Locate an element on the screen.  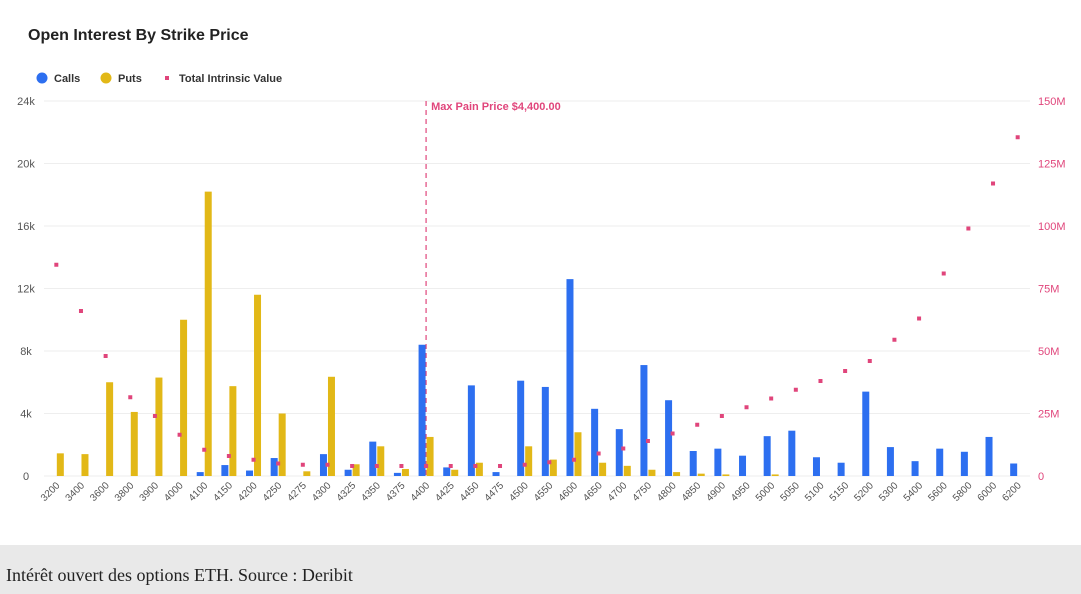
x-tick-label: 5000 is located at coordinates (766, 492).